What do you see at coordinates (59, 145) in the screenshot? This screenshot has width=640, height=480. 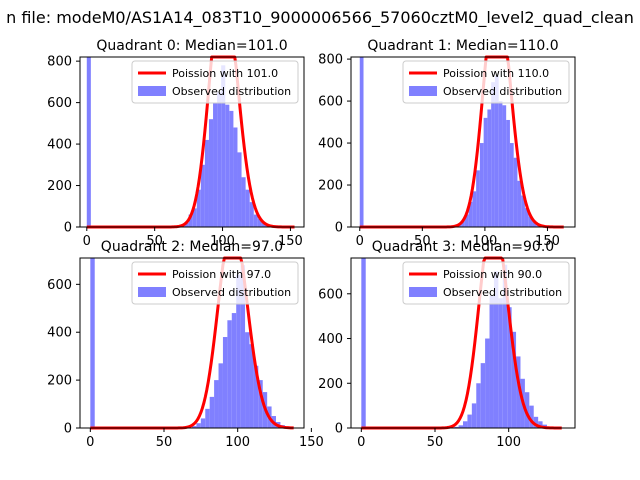 I see `quadrant-0-ytick-label: 400` at bounding box center [59, 145].